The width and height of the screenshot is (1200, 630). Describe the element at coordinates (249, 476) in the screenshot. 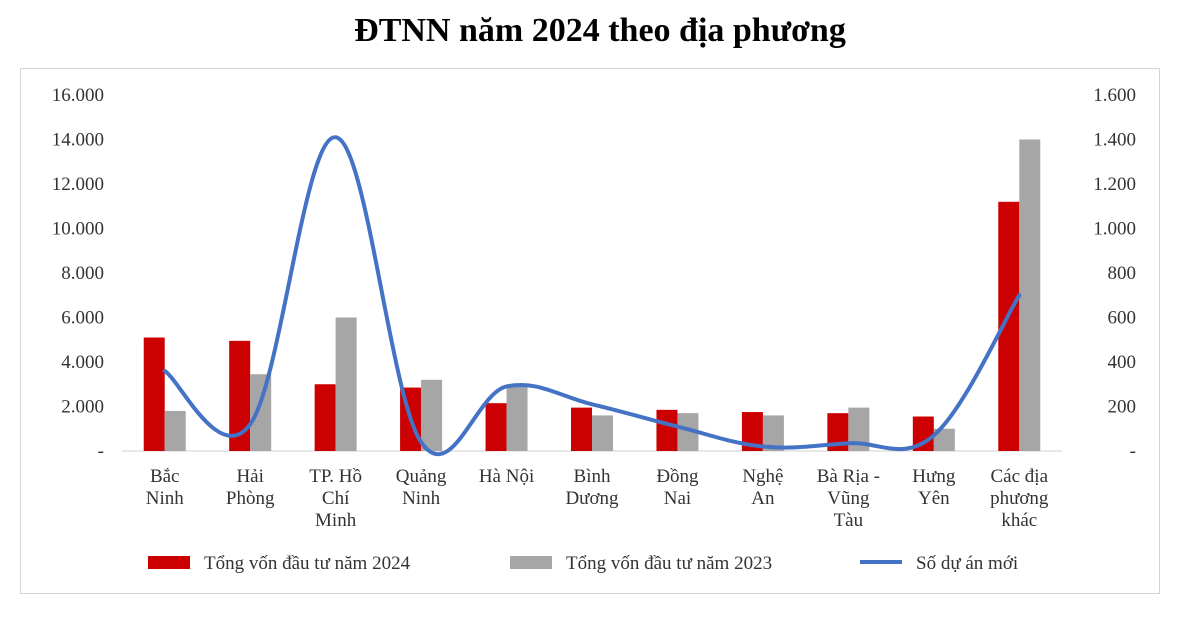

I see `x-tick-label-line: Hải` at that location.